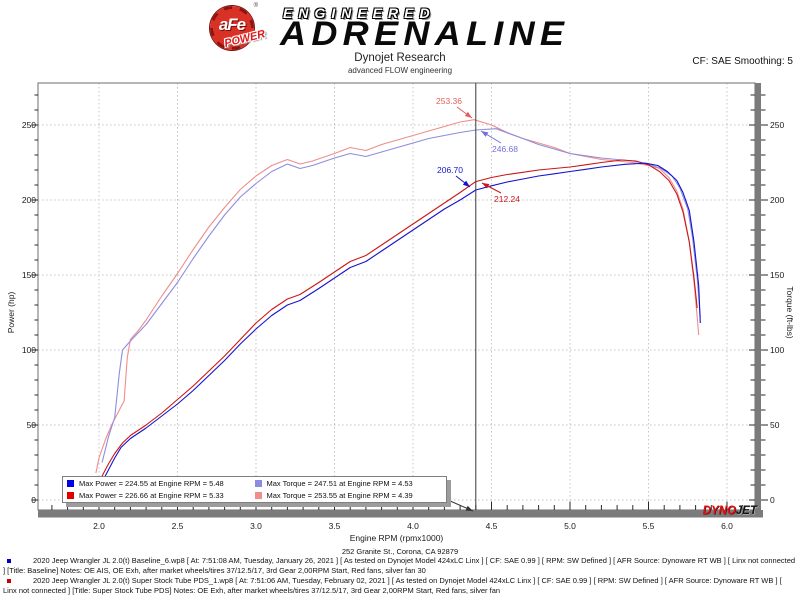 The image size is (800, 600). Describe the element at coordinates (450, 170) in the screenshot. I see `callout-label-c-power-bl: 206.70` at that location.